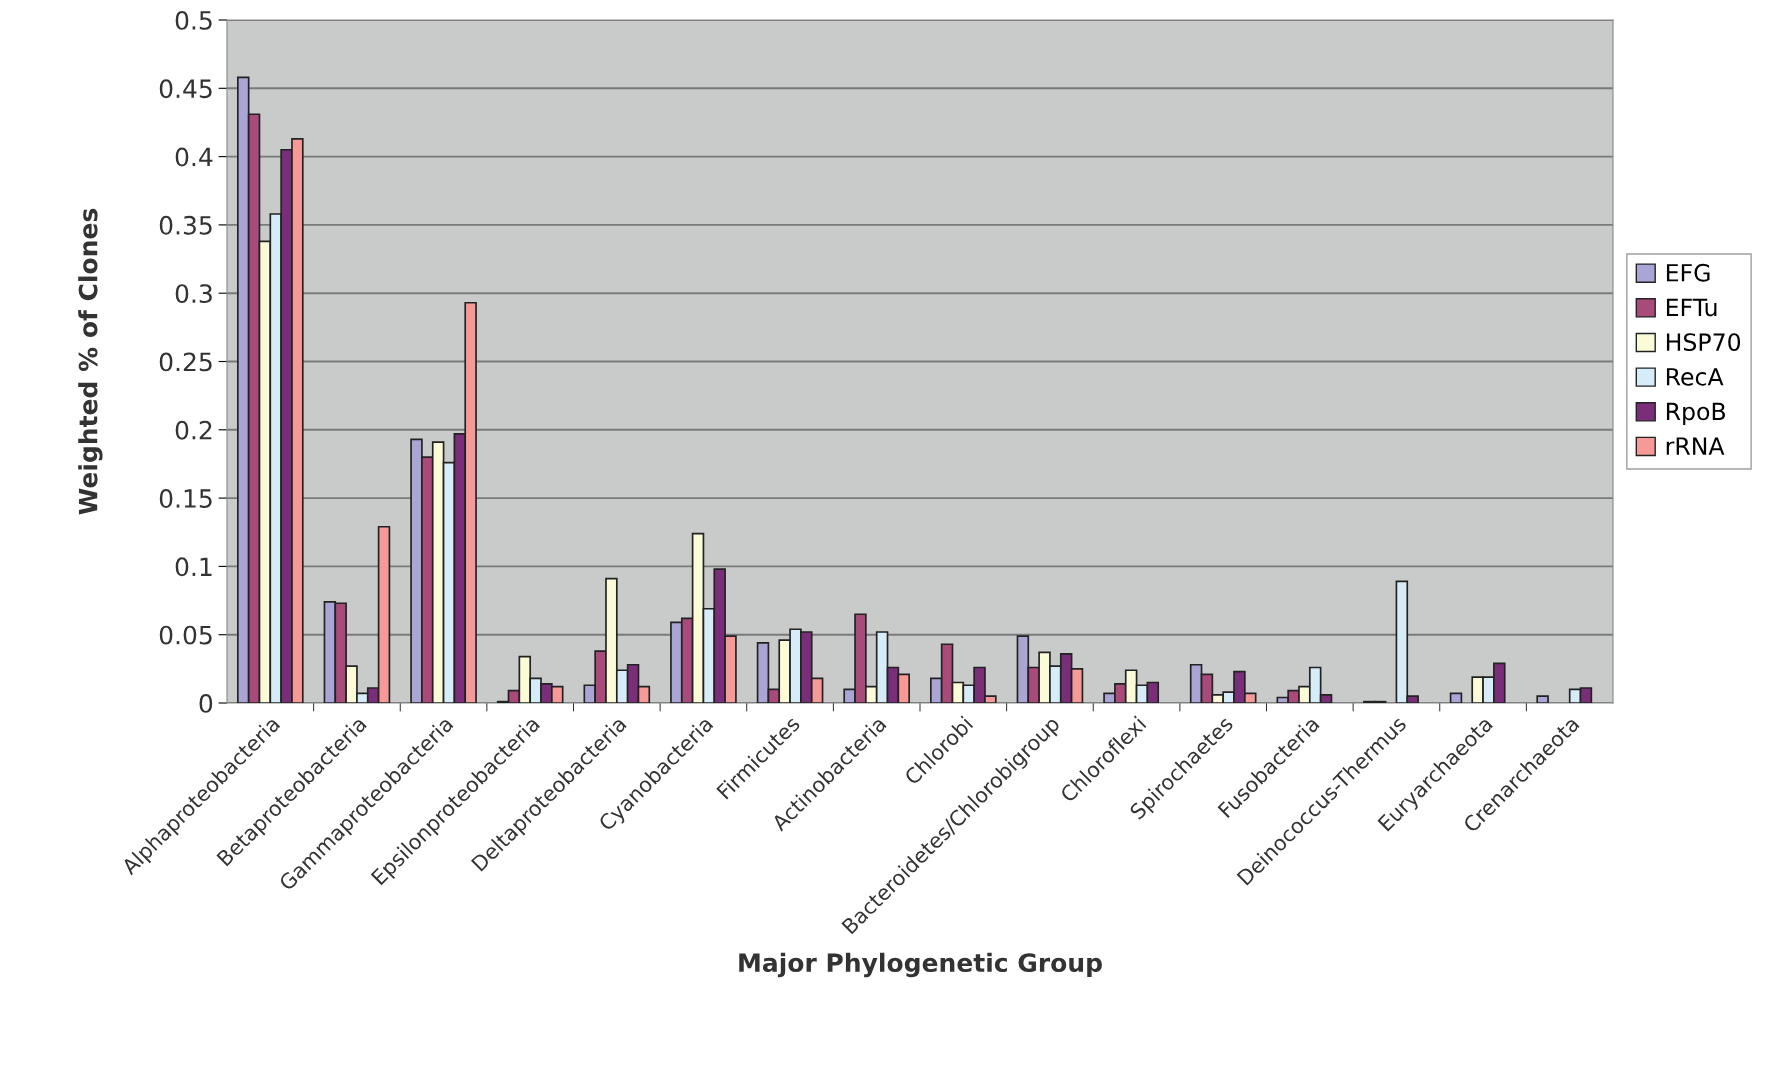  What do you see at coordinates (90, 361) in the screenshot?
I see `y-axis-title: Weighted % of Clones` at bounding box center [90, 361].